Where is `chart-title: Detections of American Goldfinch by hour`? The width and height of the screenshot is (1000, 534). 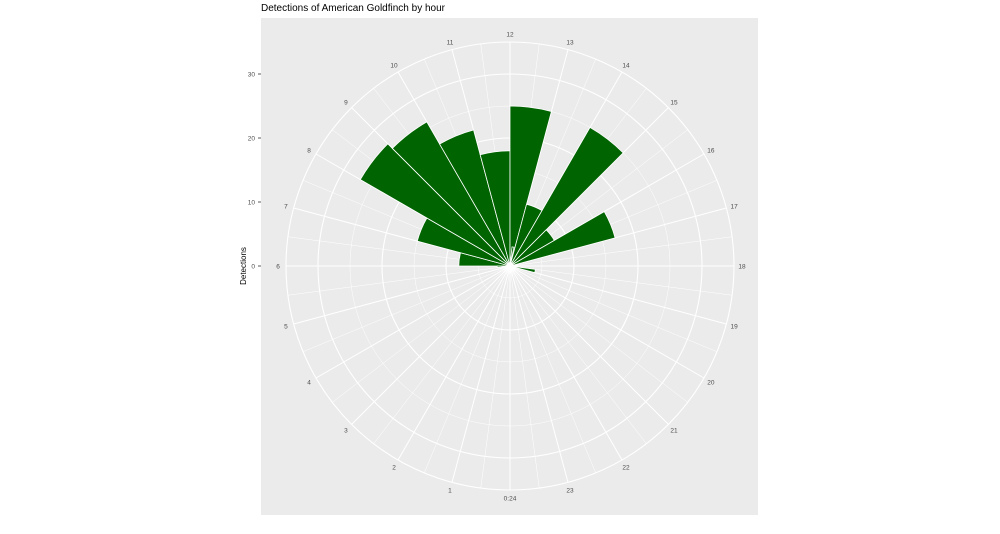
chart-title: Detections of American Goldfinch by hour is located at coordinates (353, 8).